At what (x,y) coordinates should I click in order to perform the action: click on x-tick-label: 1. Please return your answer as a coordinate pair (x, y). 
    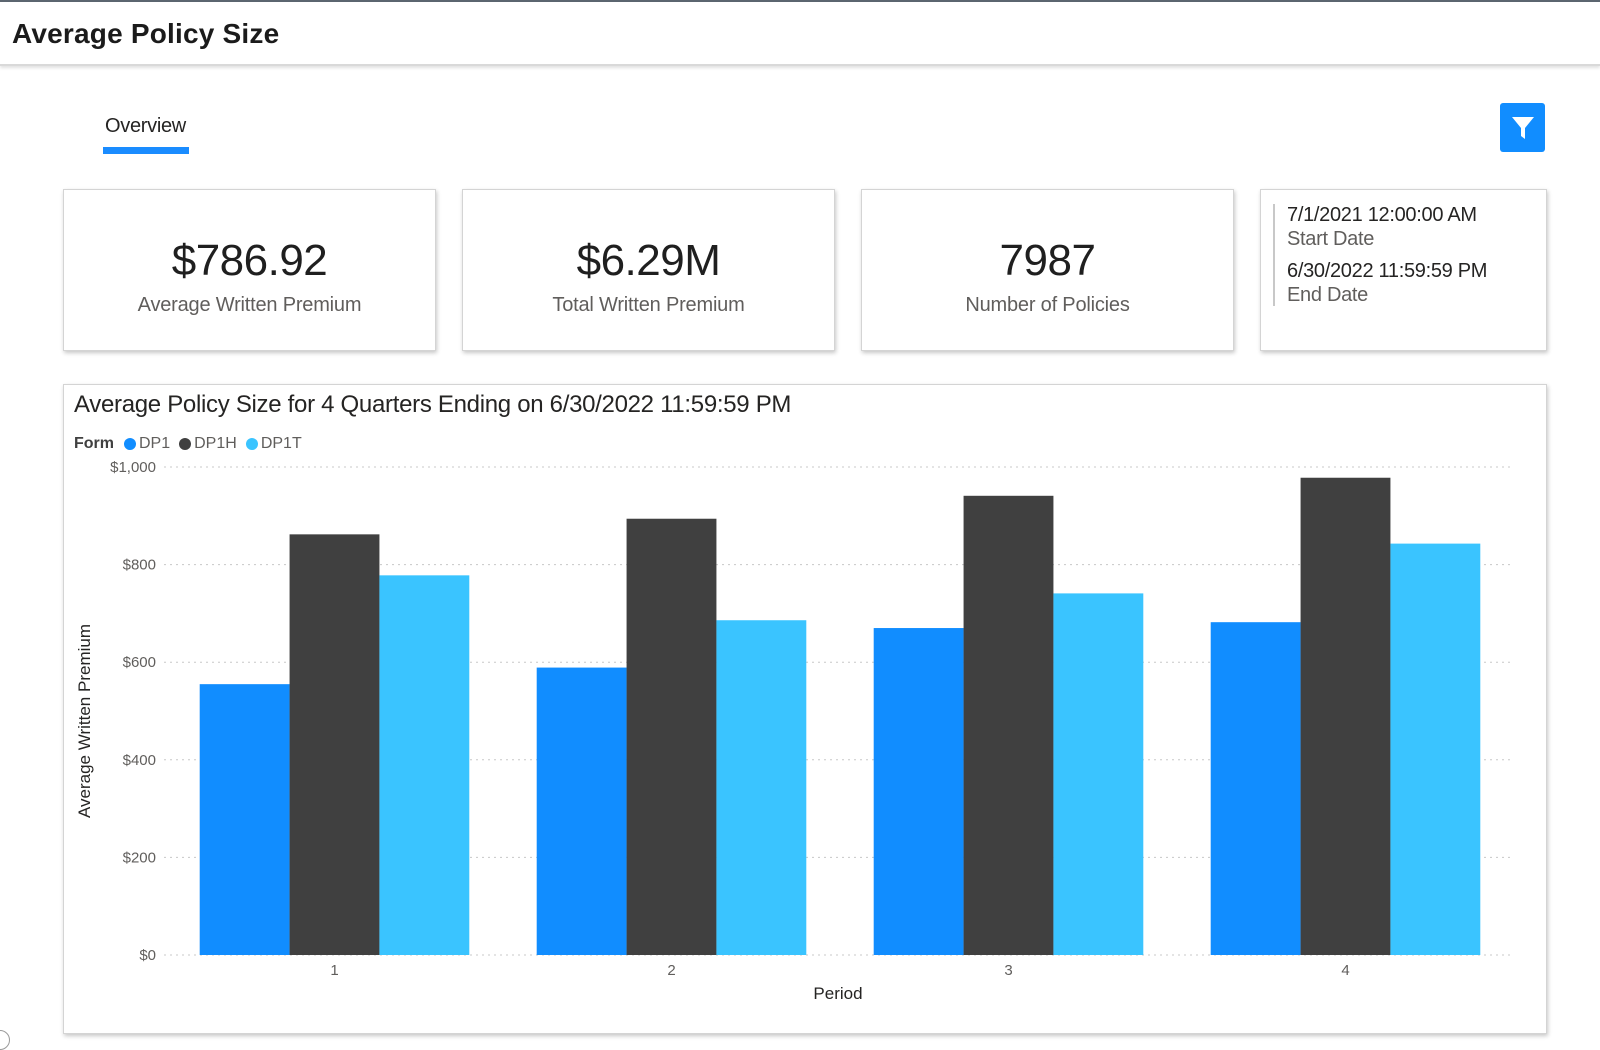
    Looking at the image, I should click on (334, 970).